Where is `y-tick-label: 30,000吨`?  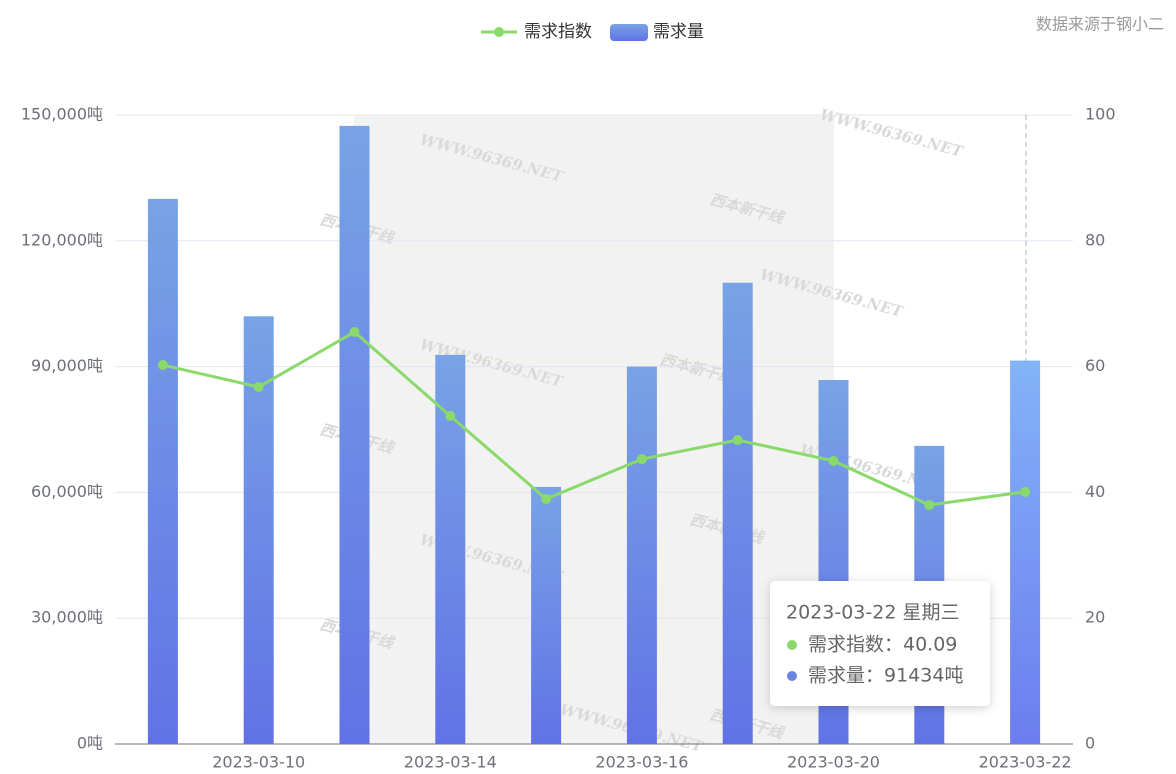 y-tick-label: 30,000吨 is located at coordinates (67, 617).